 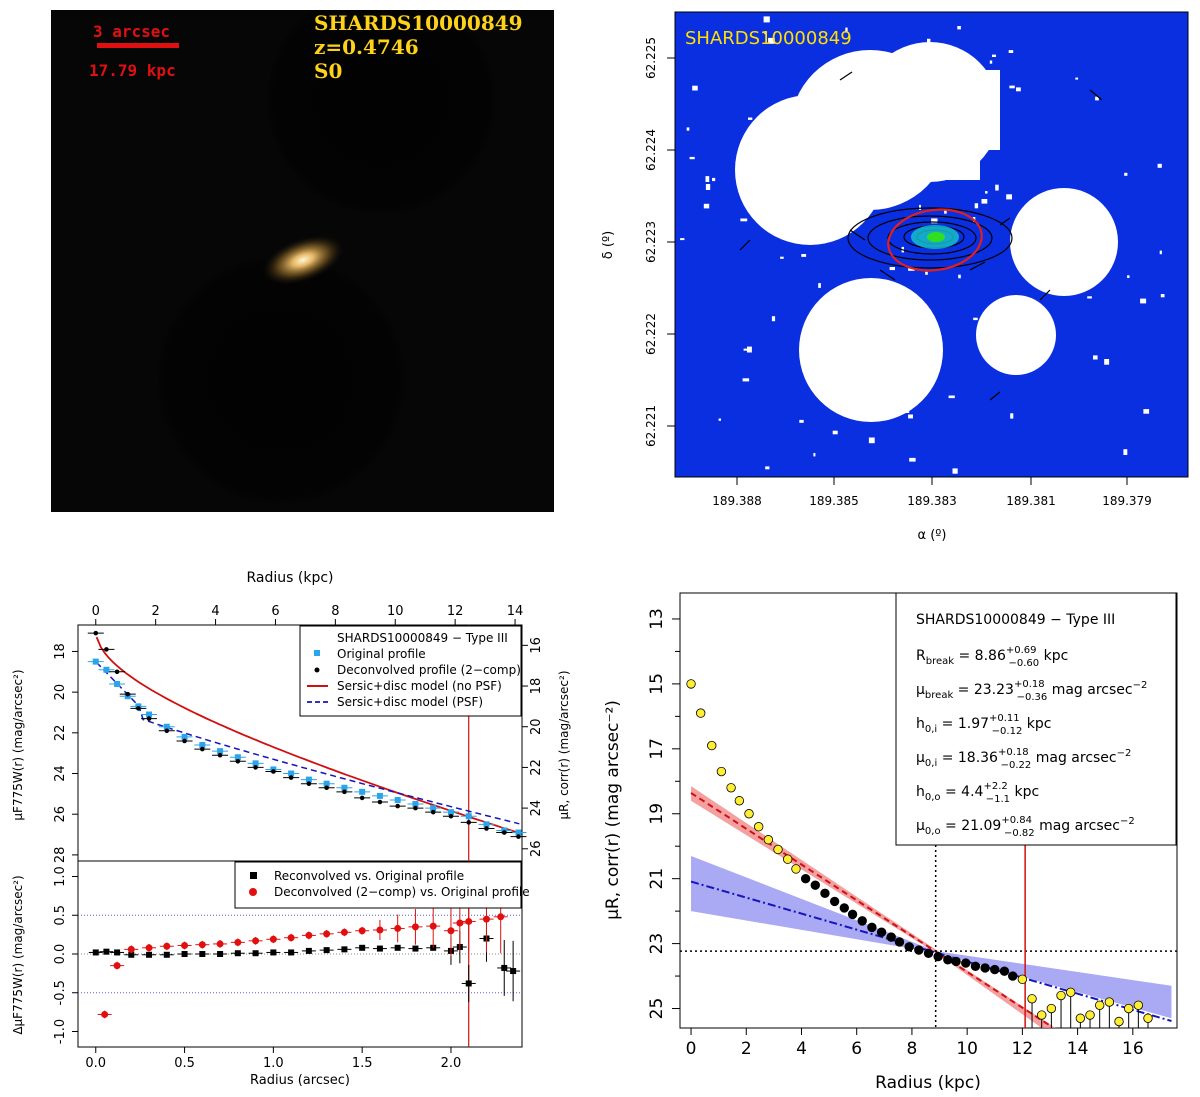 What do you see at coordinates (651, 426) in the screenshot?
I see `y-tick-label: 62.221` at bounding box center [651, 426].